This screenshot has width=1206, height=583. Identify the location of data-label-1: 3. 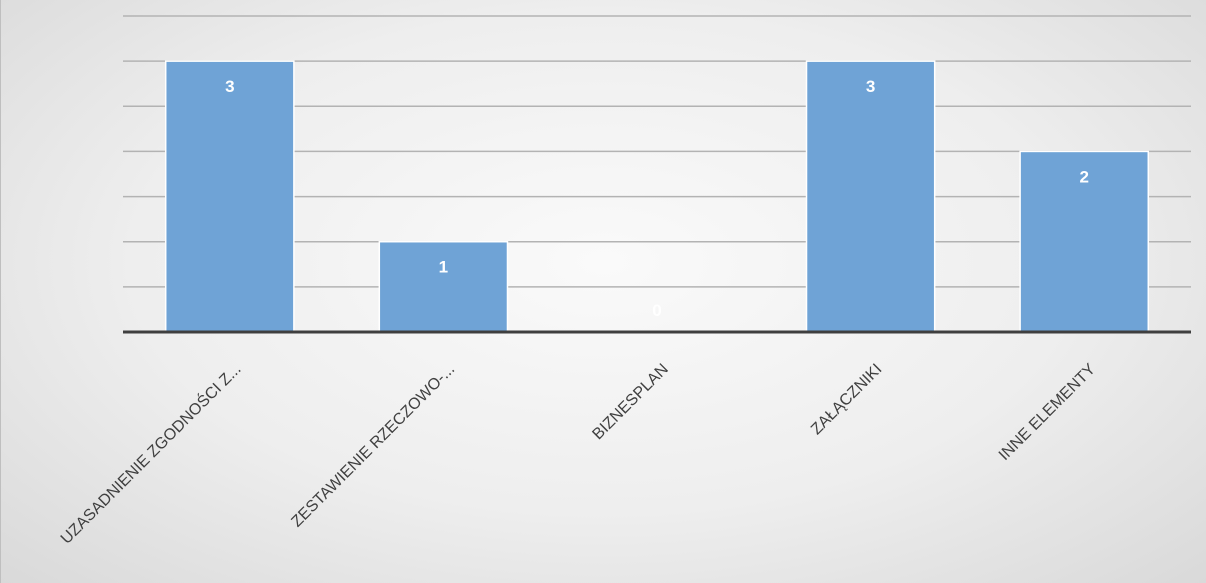
(229, 86).